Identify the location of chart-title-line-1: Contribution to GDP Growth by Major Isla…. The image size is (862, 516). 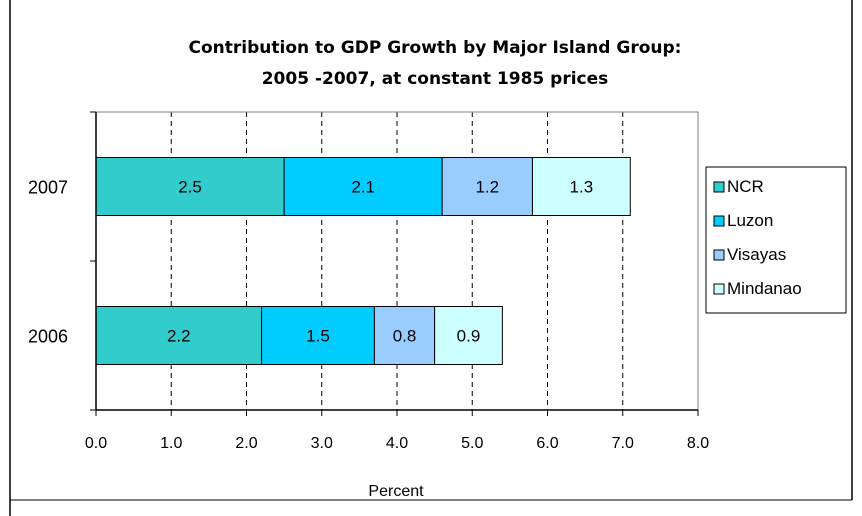
(435, 48).